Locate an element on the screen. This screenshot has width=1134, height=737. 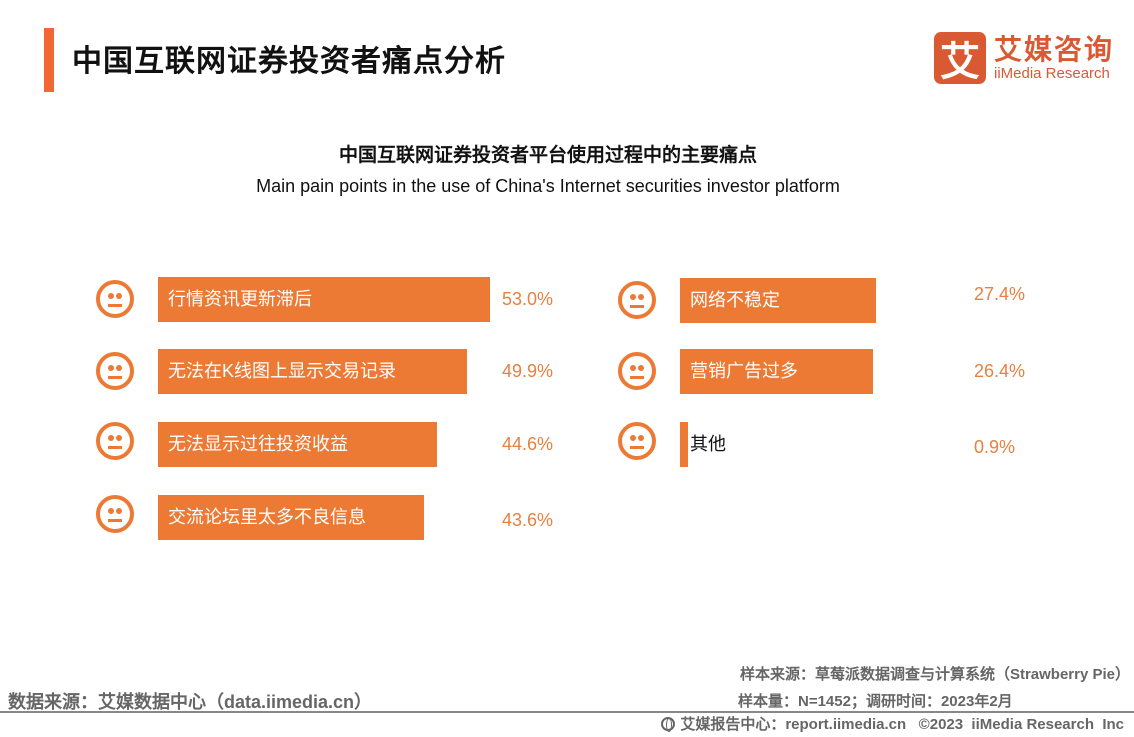
bar-label: 行情资讯更新滞后 is located at coordinates (240, 299).